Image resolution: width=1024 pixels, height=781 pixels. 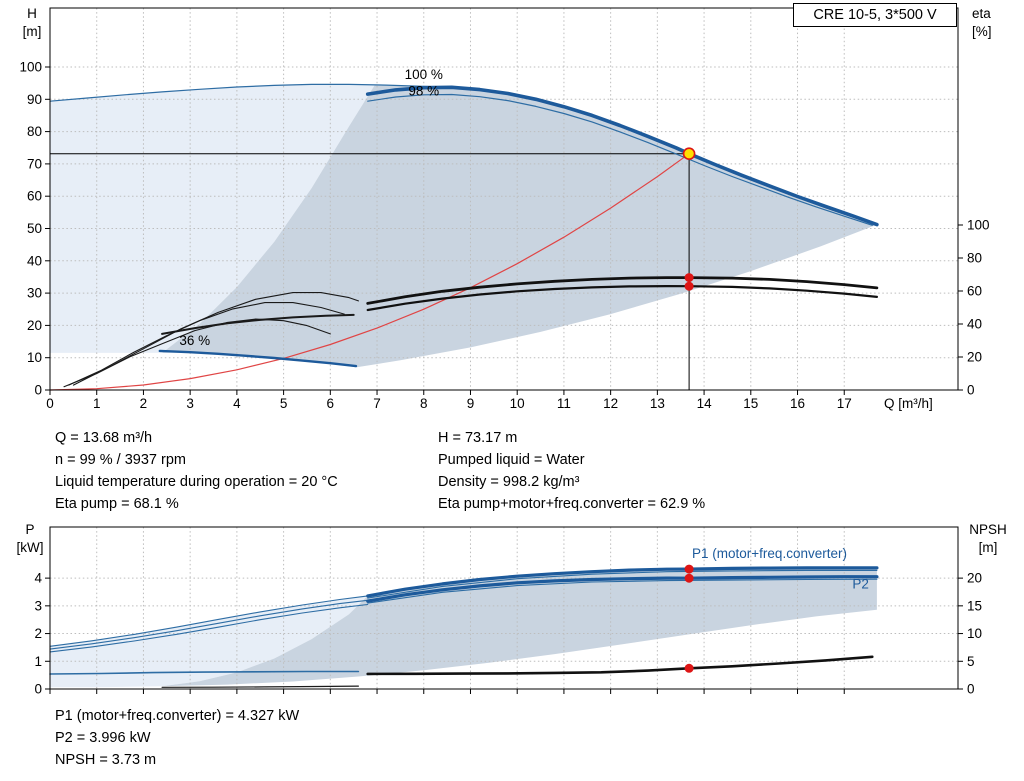 What do you see at coordinates (471, 403) in the screenshot?
I see `x-tick-label: 9` at bounding box center [471, 403].